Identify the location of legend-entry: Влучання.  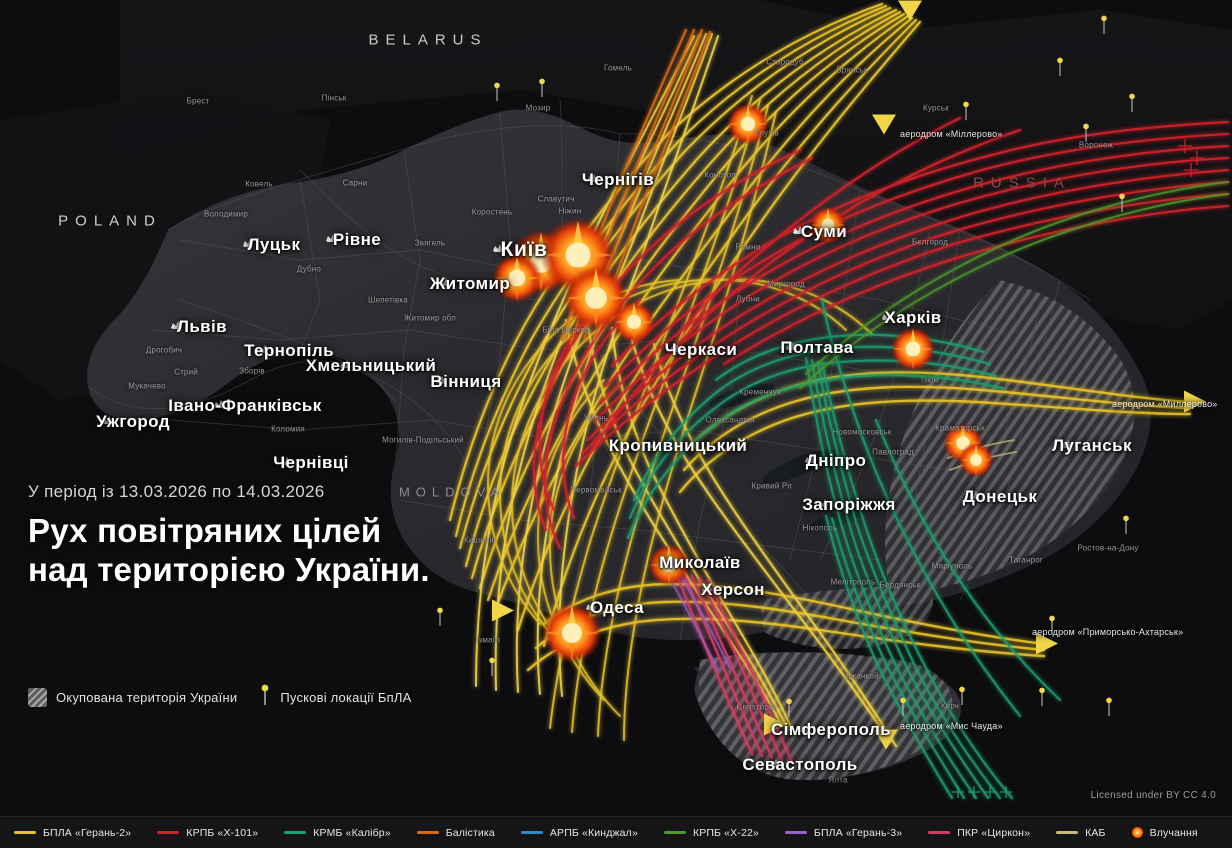
(1164, 832).